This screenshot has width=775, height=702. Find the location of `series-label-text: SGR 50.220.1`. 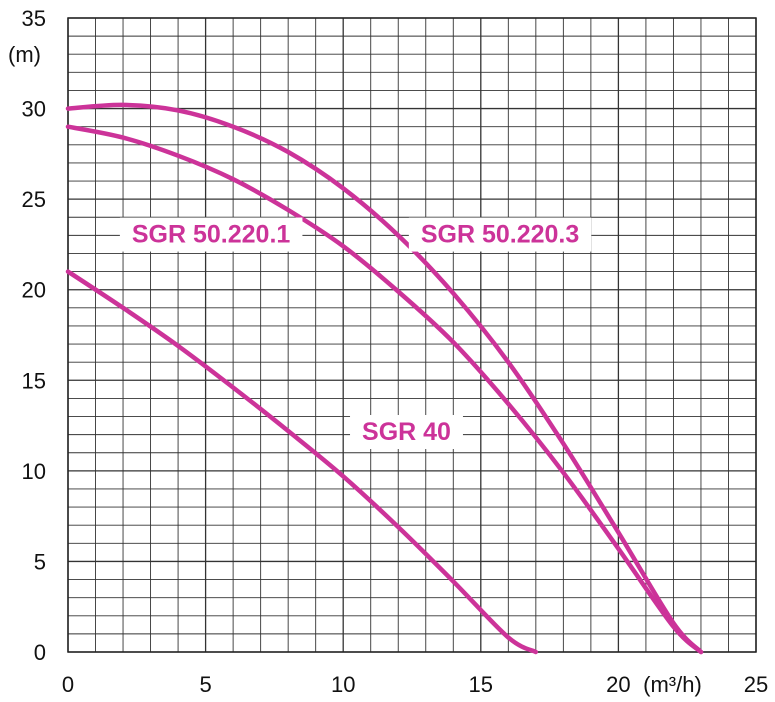

series-label-text: SGR 50.220.1 is located at coordinates (211, 235).